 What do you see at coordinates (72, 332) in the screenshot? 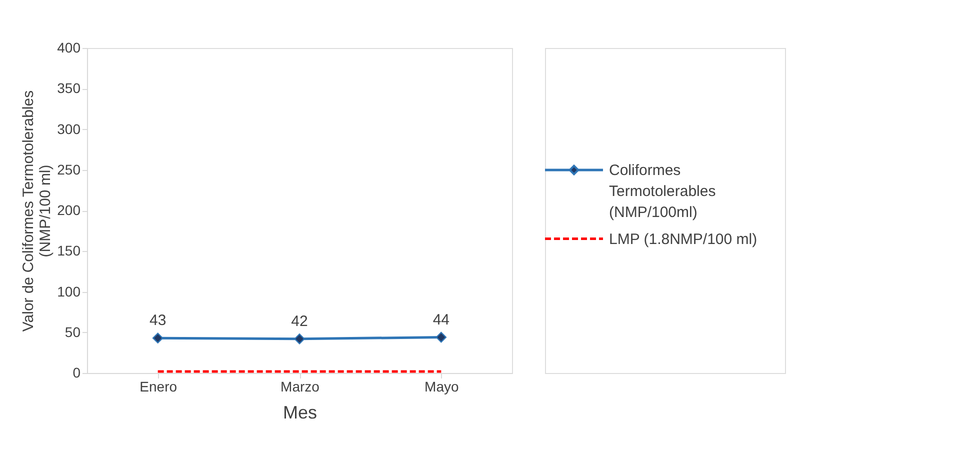
I see `y-tick-label: 50` at bounding box center [72, 332].